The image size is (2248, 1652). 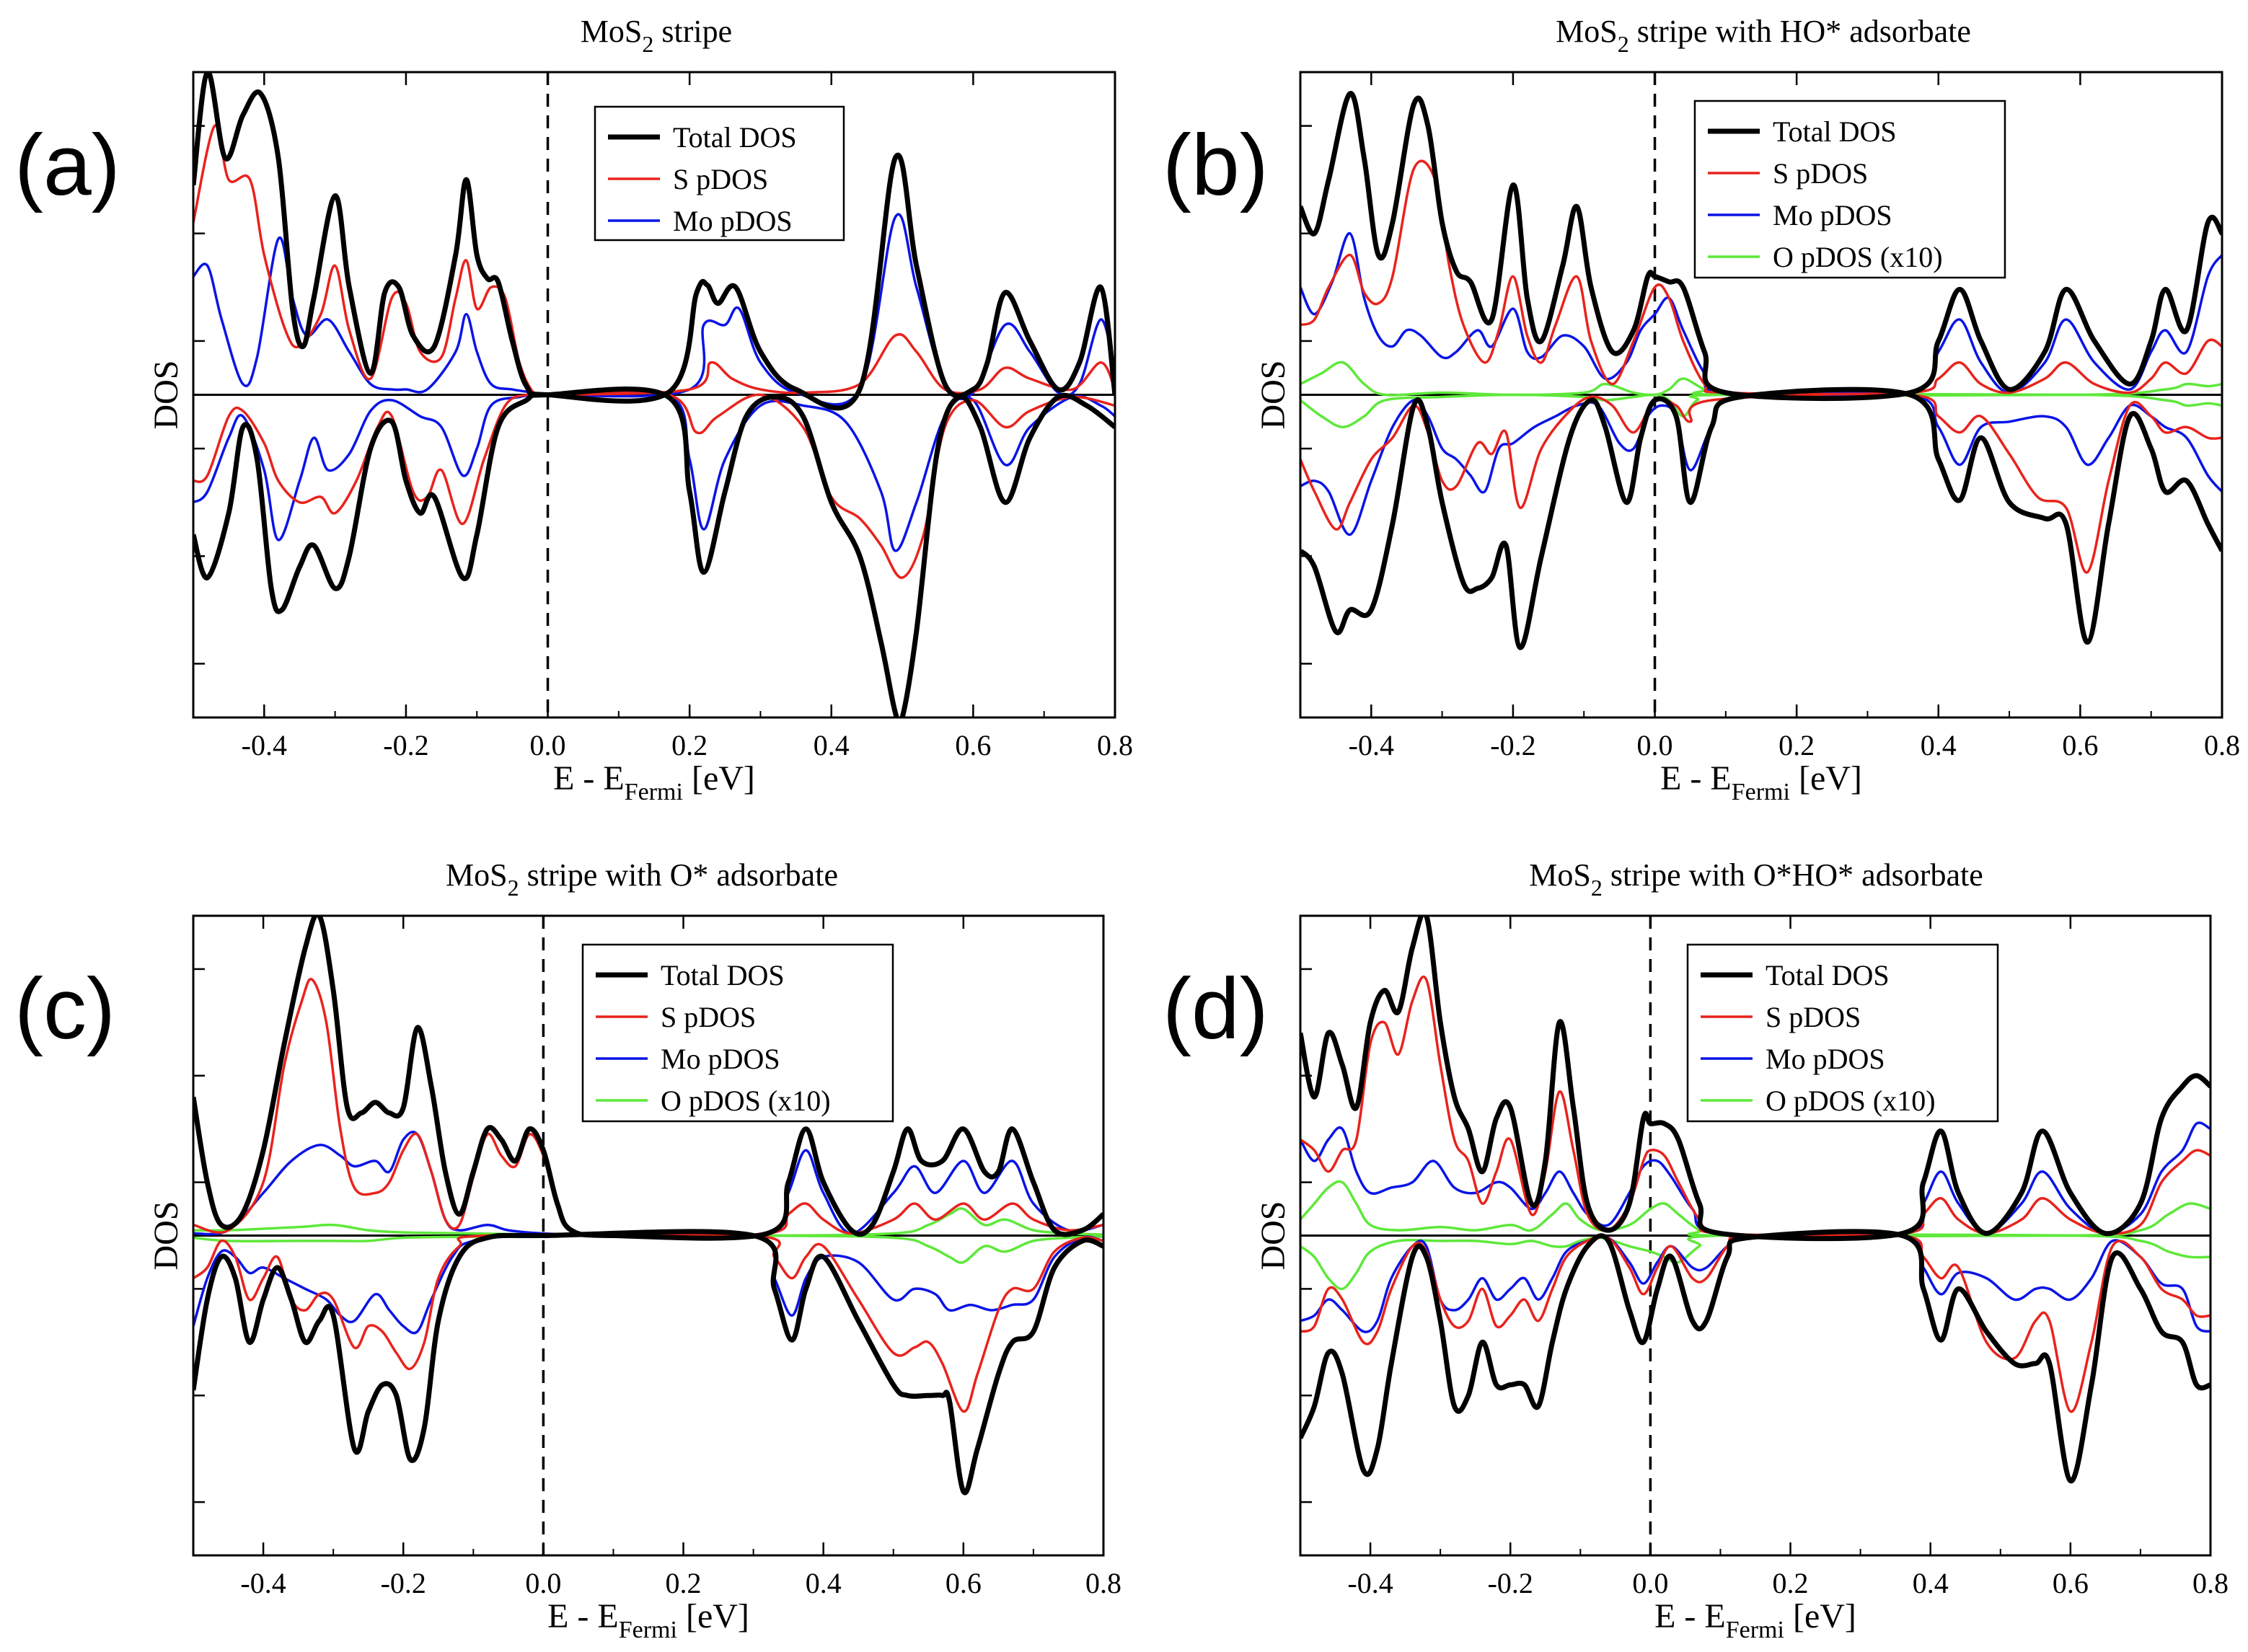 I want to click on series-line-s-down, so click(x=1755, y=1322).